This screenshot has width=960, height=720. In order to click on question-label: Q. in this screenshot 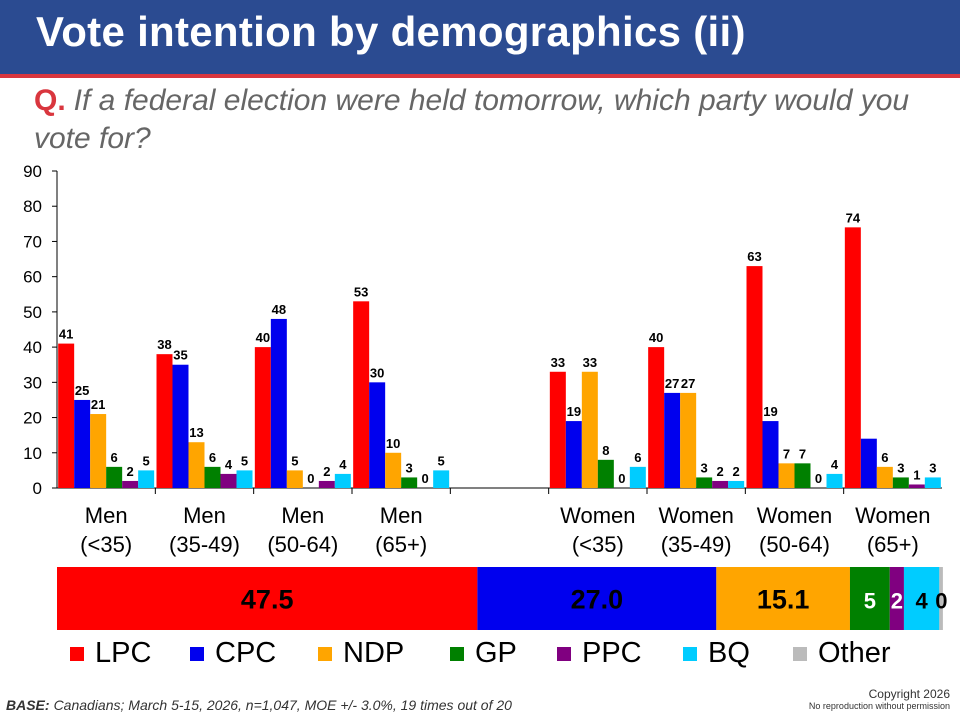, I will do `click(50, 100)`.